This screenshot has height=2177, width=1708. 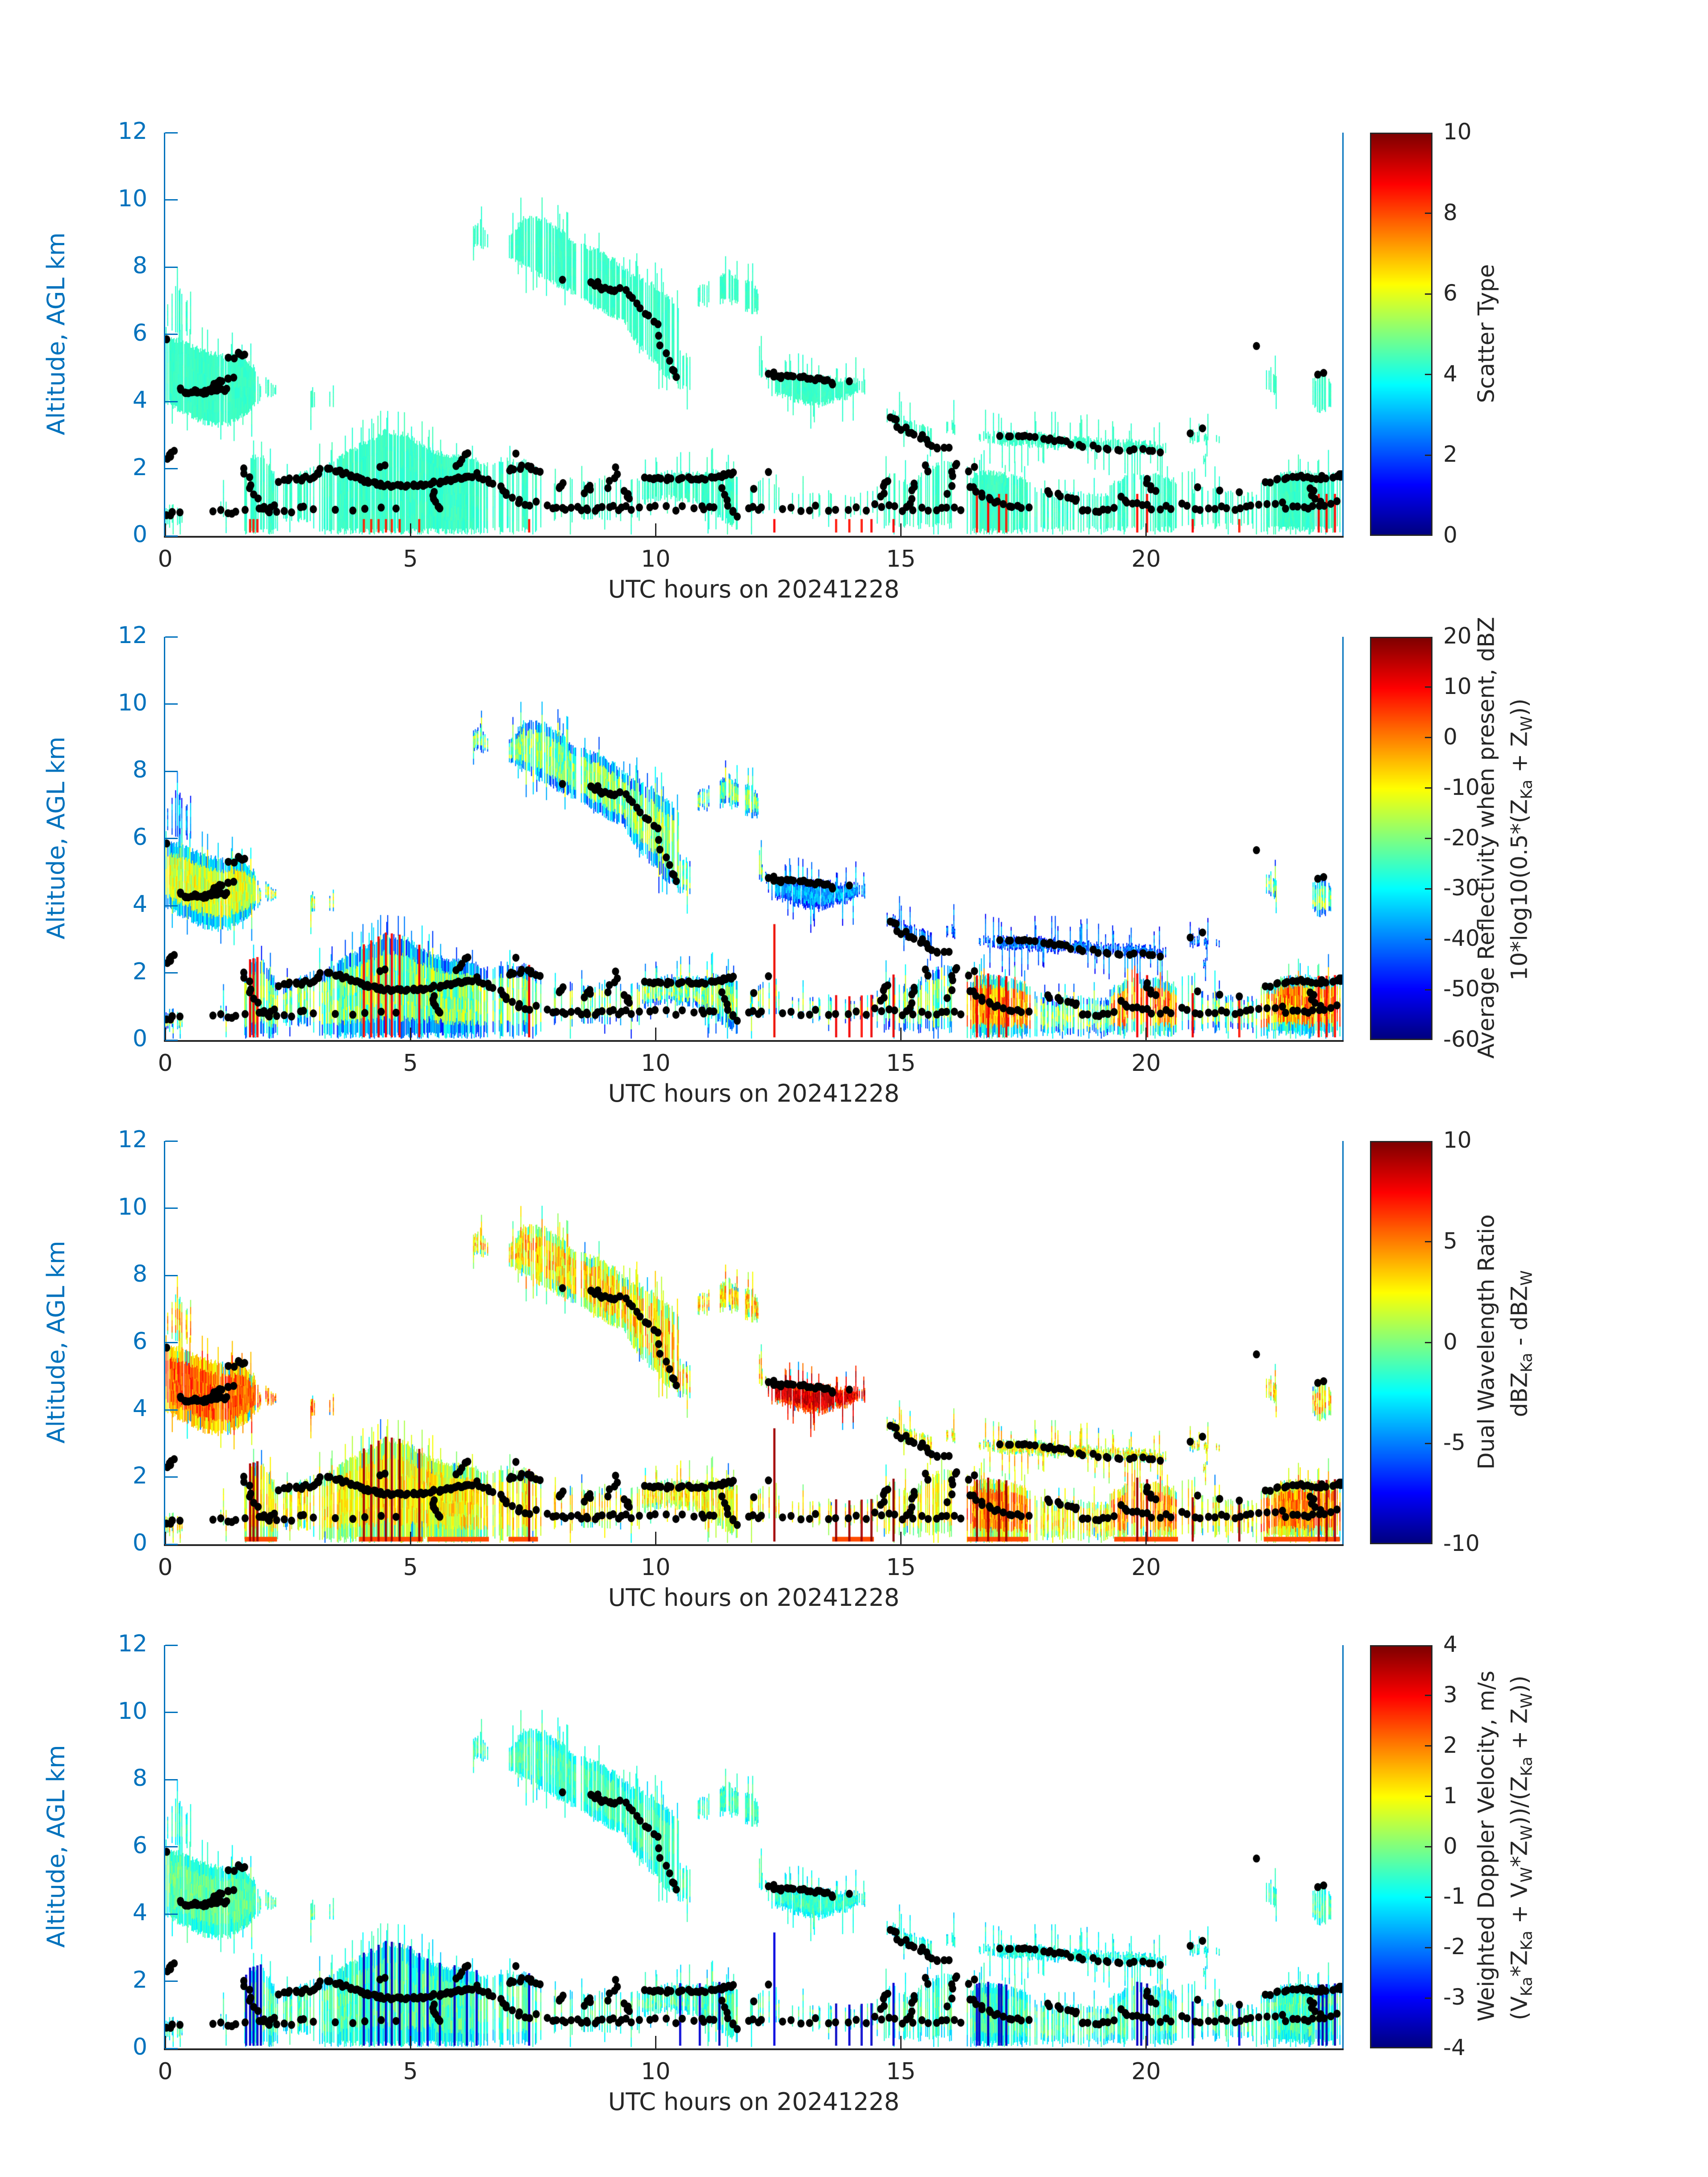 I want to click on colorbar-tick-label: -30, so click(x=1461, y=888).